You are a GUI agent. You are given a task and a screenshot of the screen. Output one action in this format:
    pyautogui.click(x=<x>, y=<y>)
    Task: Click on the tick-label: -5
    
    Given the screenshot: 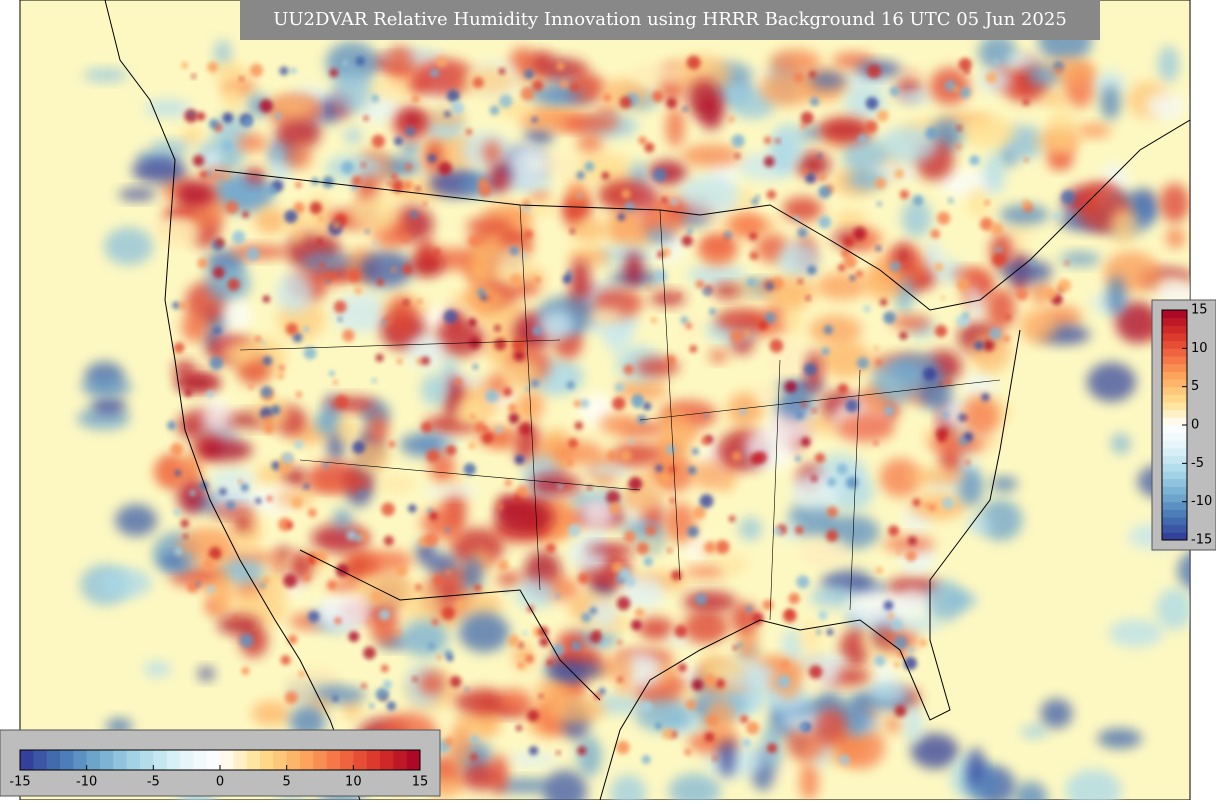 What is the action you would take?
    pyautogui.click(x=153, y=782)
    